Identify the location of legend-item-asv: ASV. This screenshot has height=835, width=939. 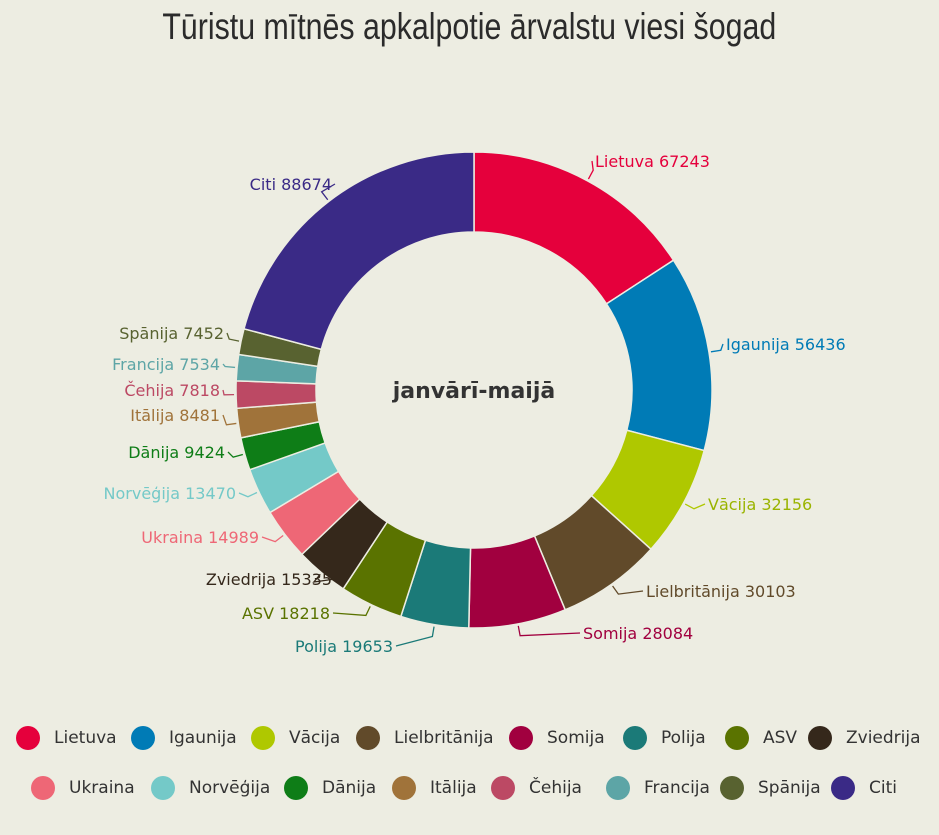
(761, 738).